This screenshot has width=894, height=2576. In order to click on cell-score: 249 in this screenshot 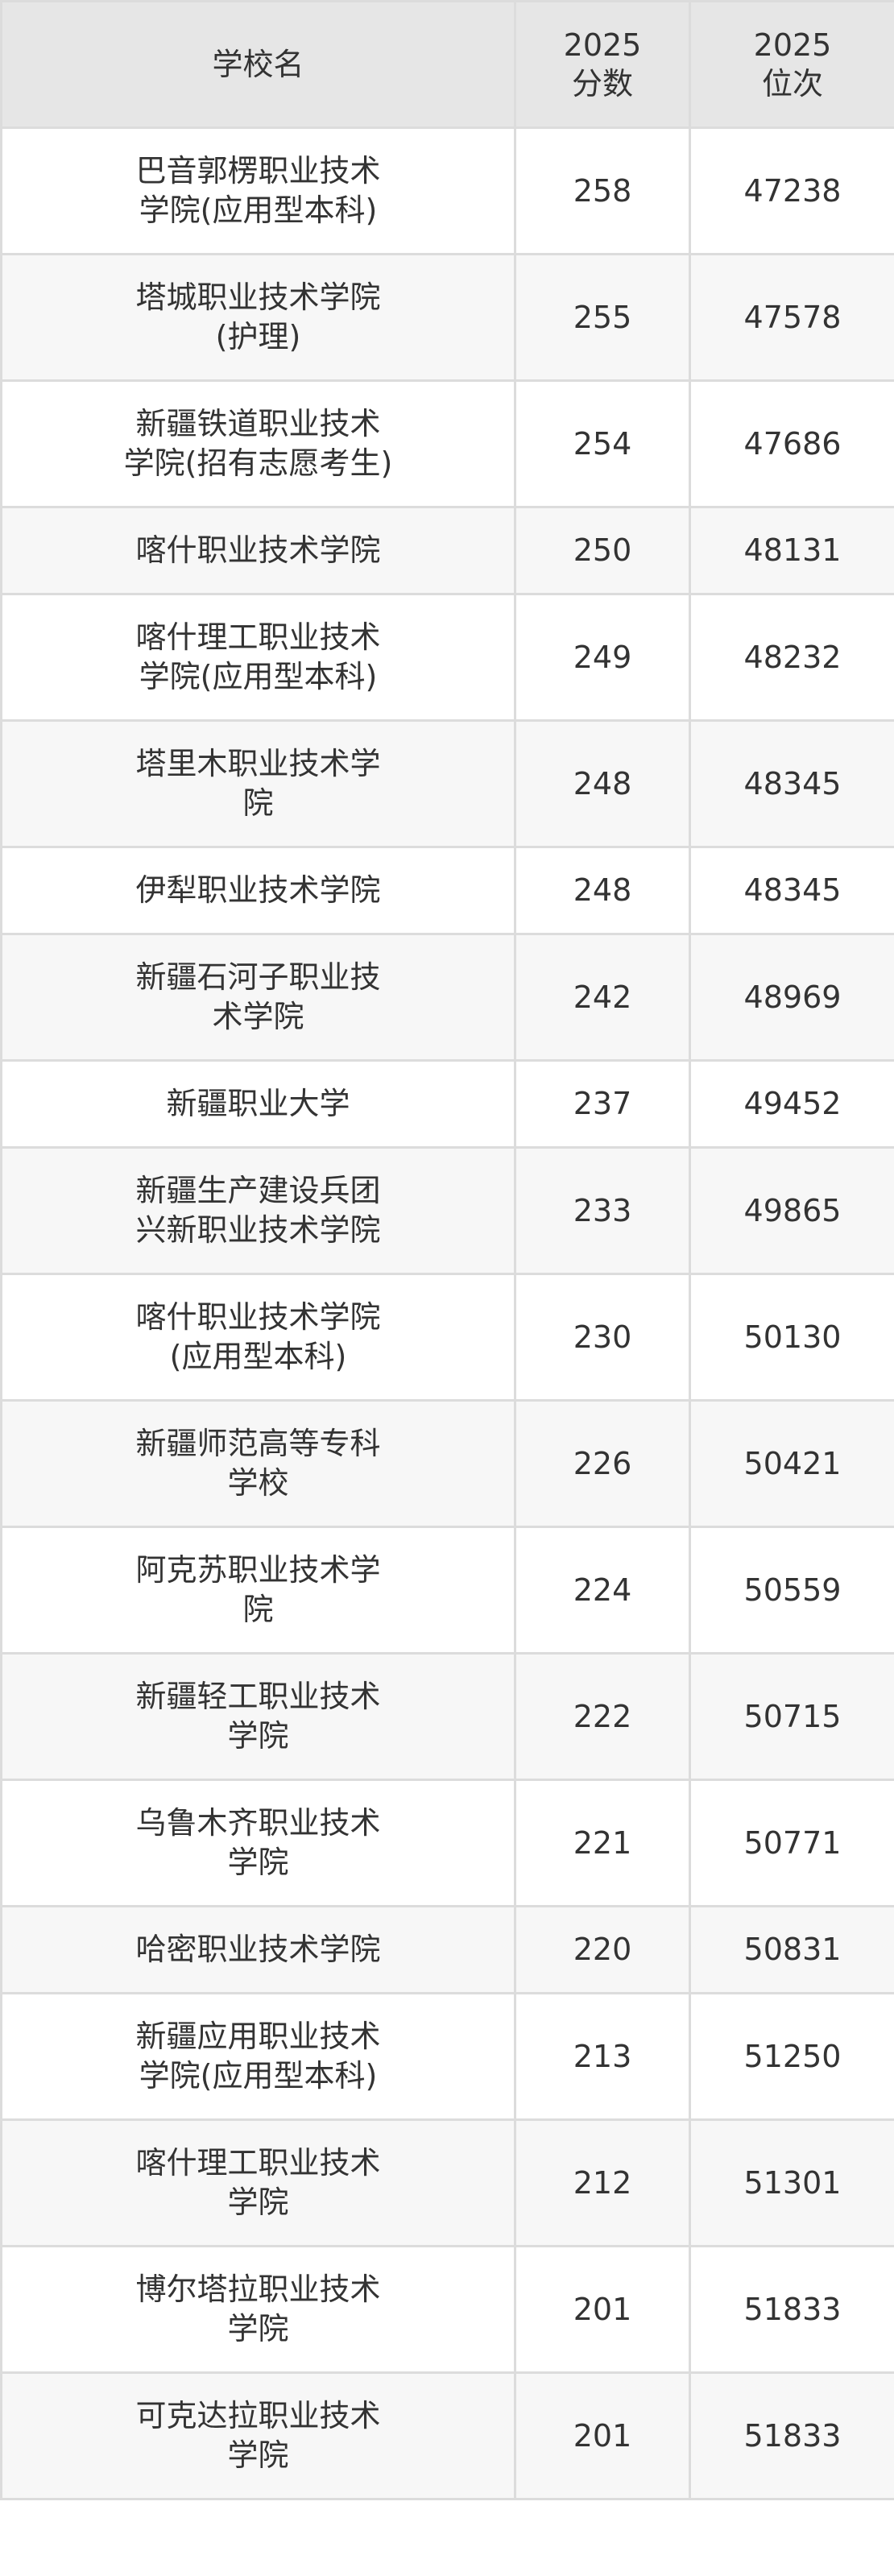, I will do `click(602, 657)`.